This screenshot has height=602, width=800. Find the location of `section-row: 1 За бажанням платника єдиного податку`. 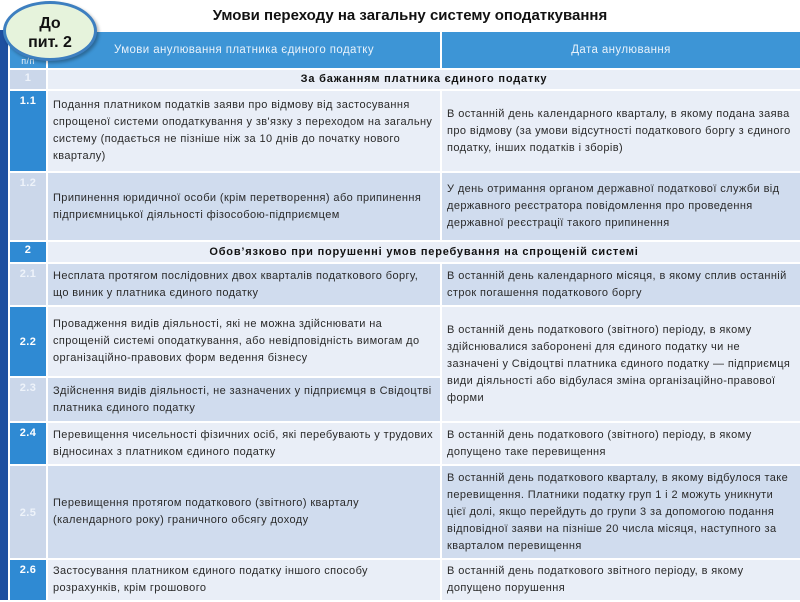

section-row: 1 За бажанням платника єдиного податку is located at coordinates (404, 79).